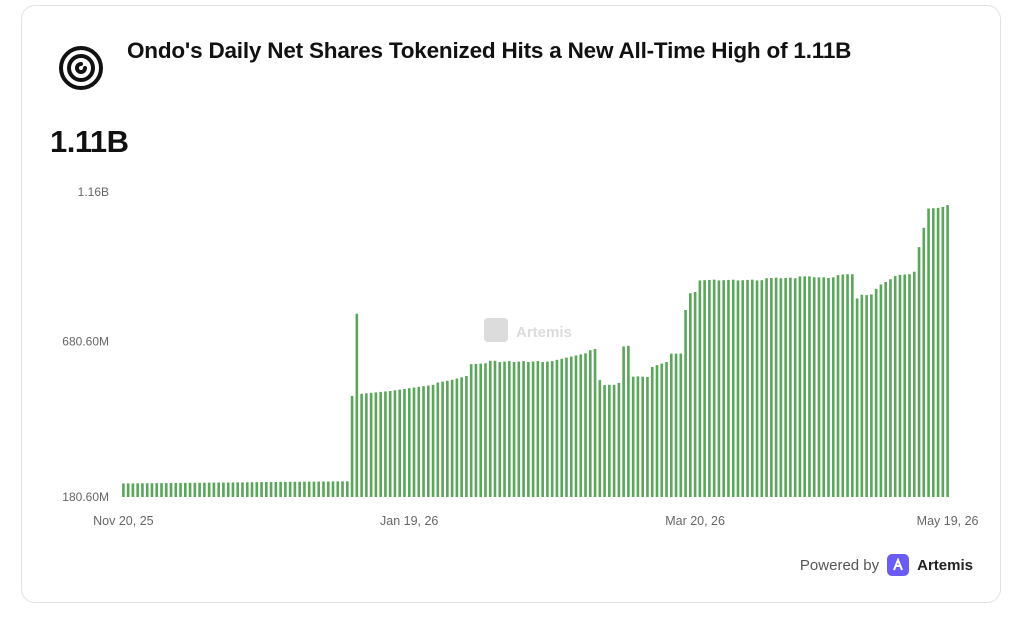 The image size is (1024, 620). What do you see at coordinates (123, 521) in the screenshot?
I see `x-tick-label: Nov 20, 25` at bounding box center [123, 521].